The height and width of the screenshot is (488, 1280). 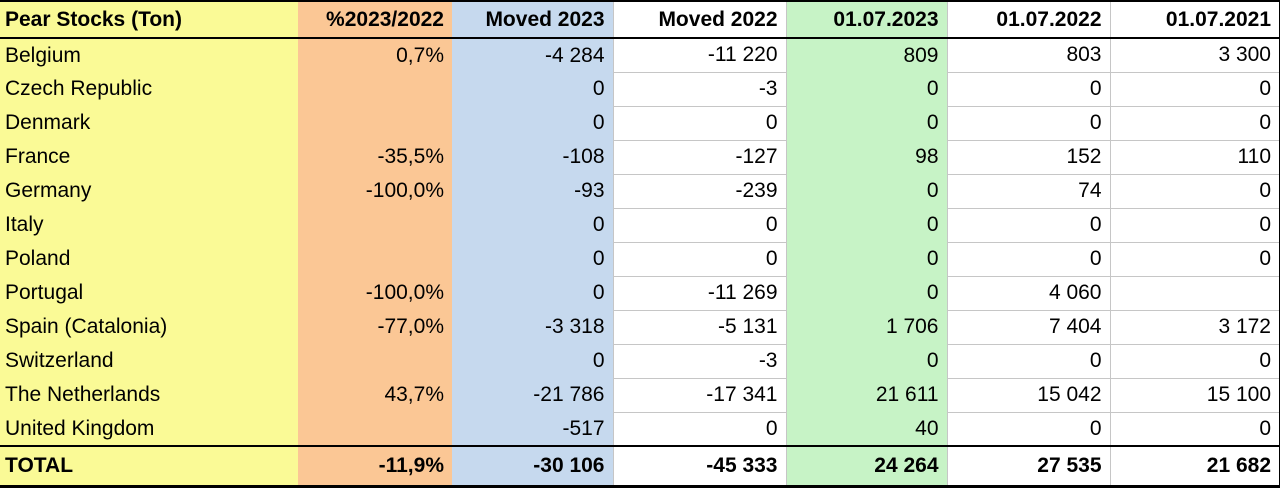 What do you see at coordinates (1194, 466) in the screenshot?
I see `total-value-cell: 21 682` at bounding box center [1194, 466].